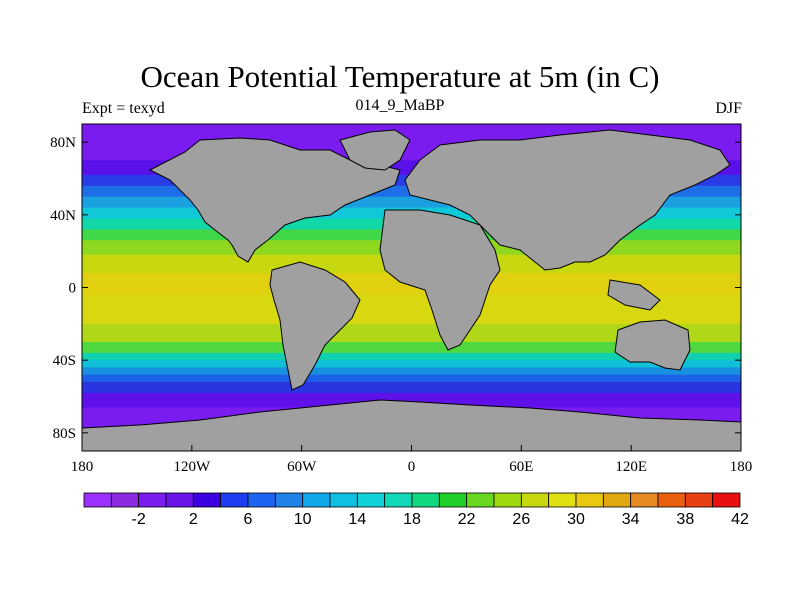  Describe the element at coordinates (411, 425) in the screenshot. I see `antarctica` at that location.